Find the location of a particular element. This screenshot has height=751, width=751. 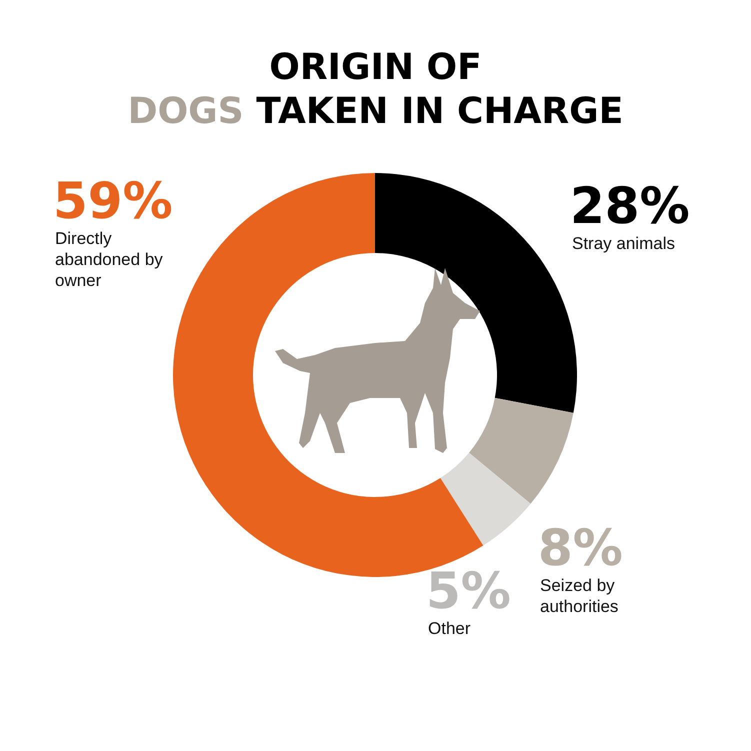

slice-label: Seized by authorities is located at coordinates (579, 596).